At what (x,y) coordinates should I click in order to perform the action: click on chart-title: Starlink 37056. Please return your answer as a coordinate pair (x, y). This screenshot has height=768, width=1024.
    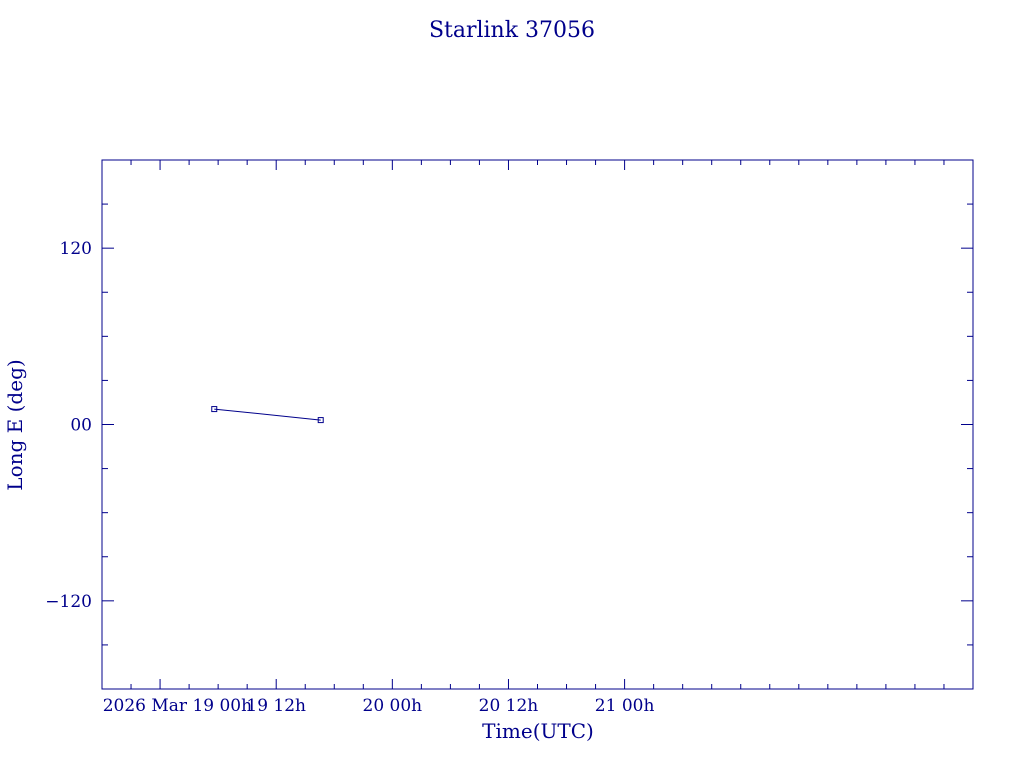
    Looking at the image, I should click on (512, 30).